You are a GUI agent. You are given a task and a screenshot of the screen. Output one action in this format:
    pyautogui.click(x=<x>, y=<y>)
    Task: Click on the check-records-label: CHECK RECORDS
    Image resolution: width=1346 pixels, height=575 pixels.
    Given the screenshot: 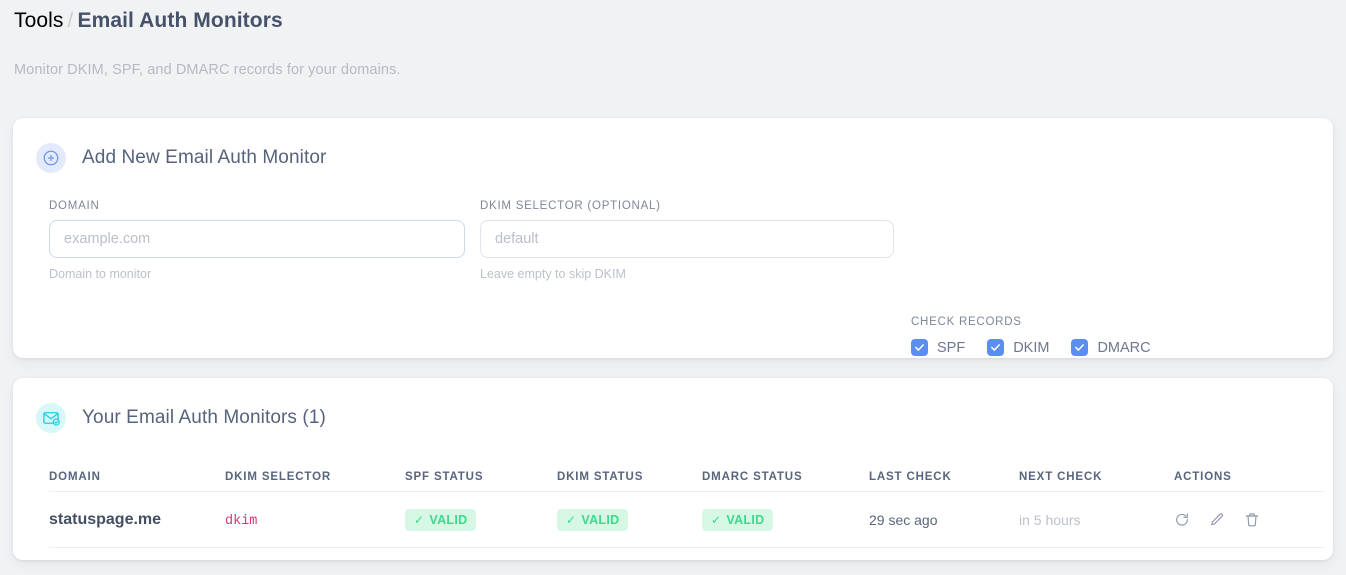 What is the action you would take?
    pyautogui.click(x=966, y=322)
    